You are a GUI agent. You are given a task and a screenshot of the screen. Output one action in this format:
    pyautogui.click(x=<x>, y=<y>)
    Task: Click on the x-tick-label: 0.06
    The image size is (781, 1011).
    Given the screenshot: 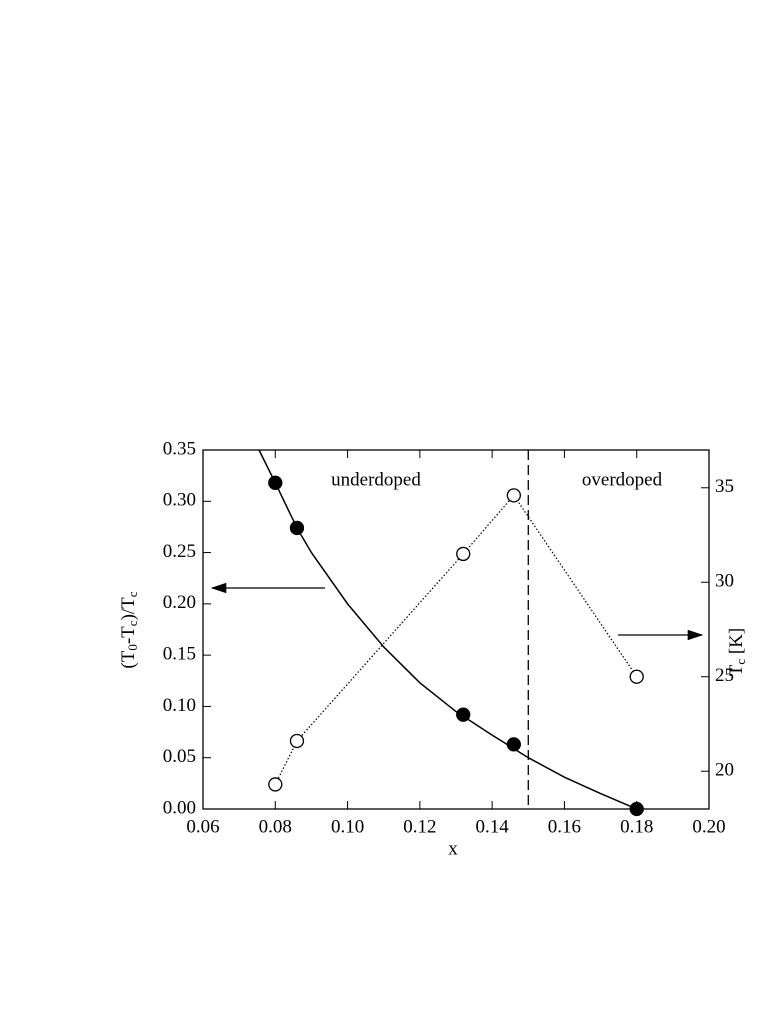 What is the action you would take?
    pyautogui.click(x=202, y=826)
    